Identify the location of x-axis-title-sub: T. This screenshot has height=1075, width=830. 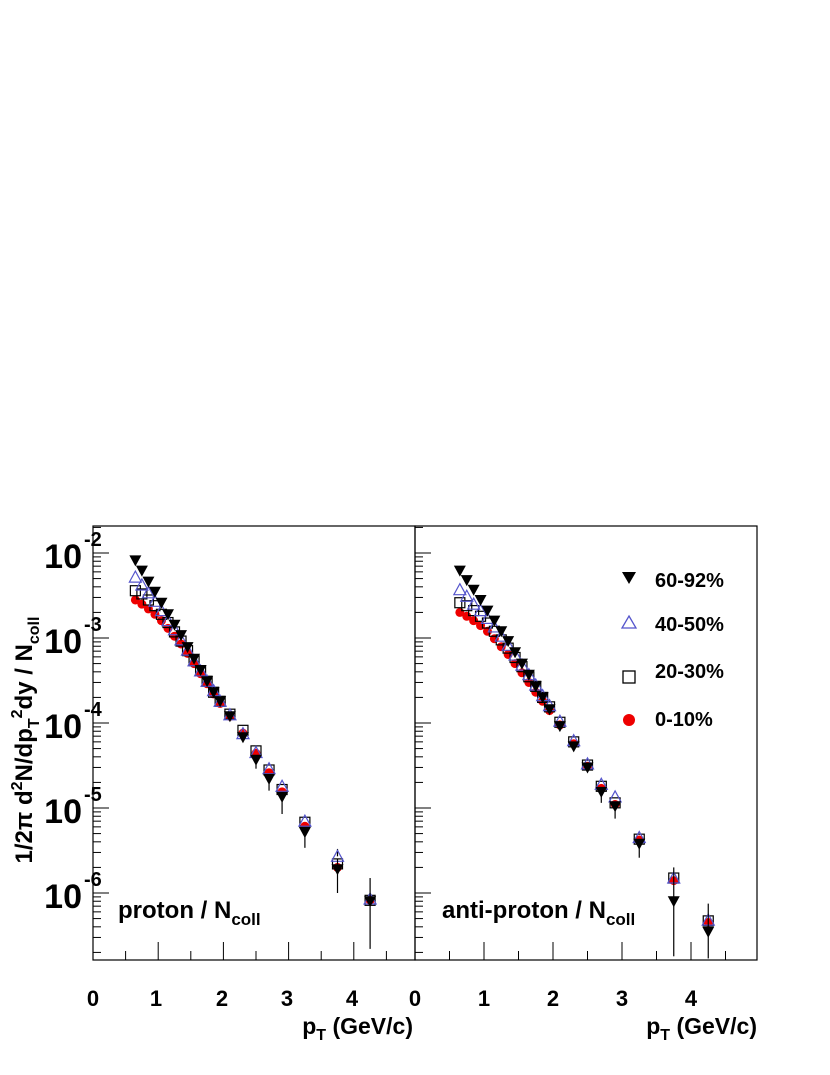
(321, 1035).